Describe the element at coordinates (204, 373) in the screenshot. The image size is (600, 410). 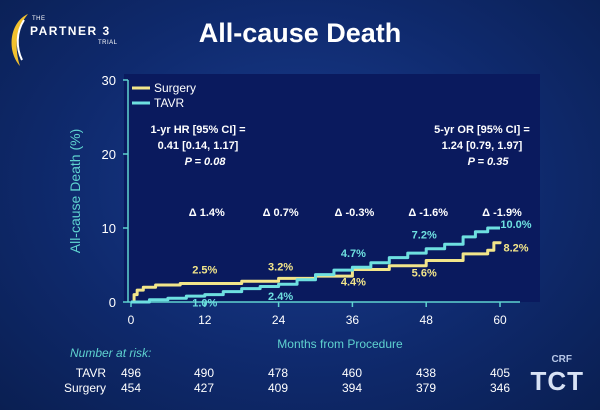
I see `risk-value: 490` at that location.